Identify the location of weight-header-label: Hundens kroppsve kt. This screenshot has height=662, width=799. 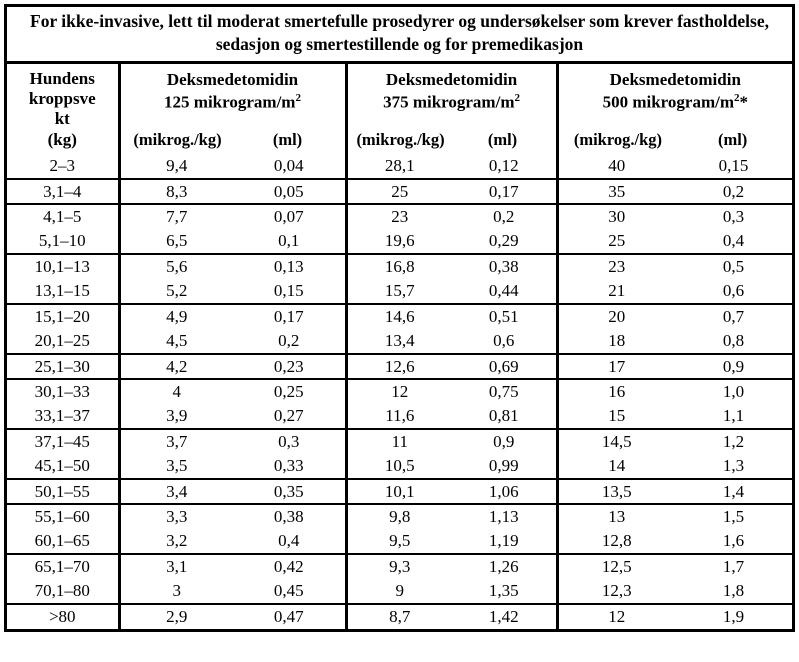
(62, 99).